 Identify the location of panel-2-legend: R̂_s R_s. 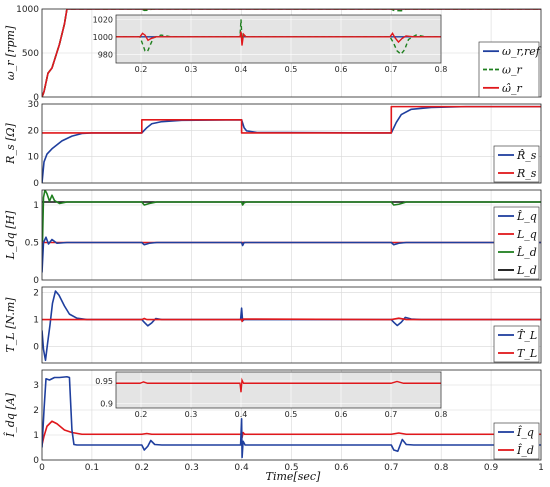
(516, 164).